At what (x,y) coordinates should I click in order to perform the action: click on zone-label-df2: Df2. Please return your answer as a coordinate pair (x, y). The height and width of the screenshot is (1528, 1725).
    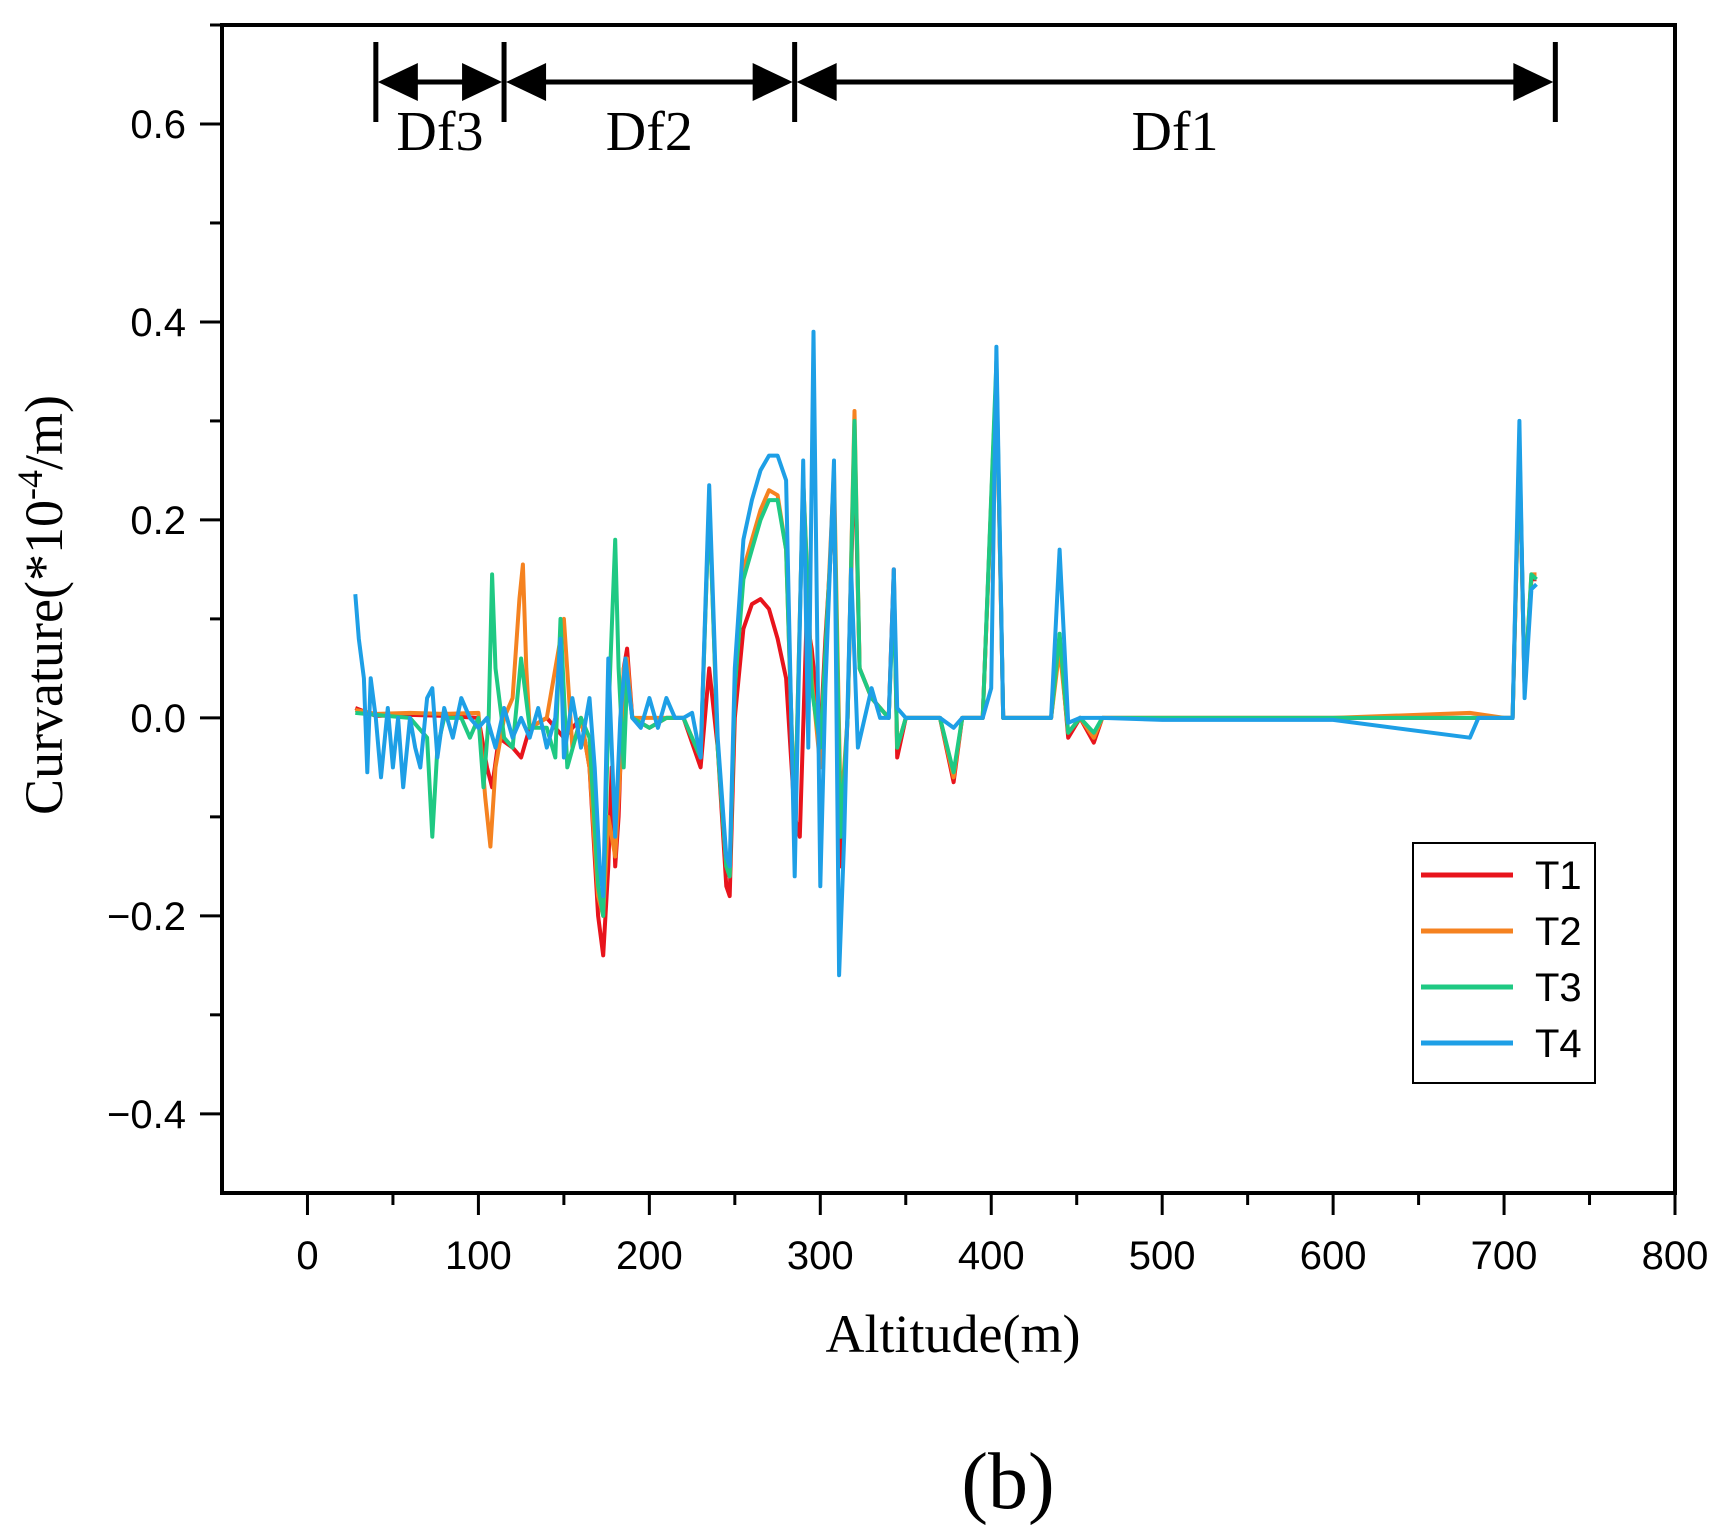
    Looking at the image, I should click on (649, 132).